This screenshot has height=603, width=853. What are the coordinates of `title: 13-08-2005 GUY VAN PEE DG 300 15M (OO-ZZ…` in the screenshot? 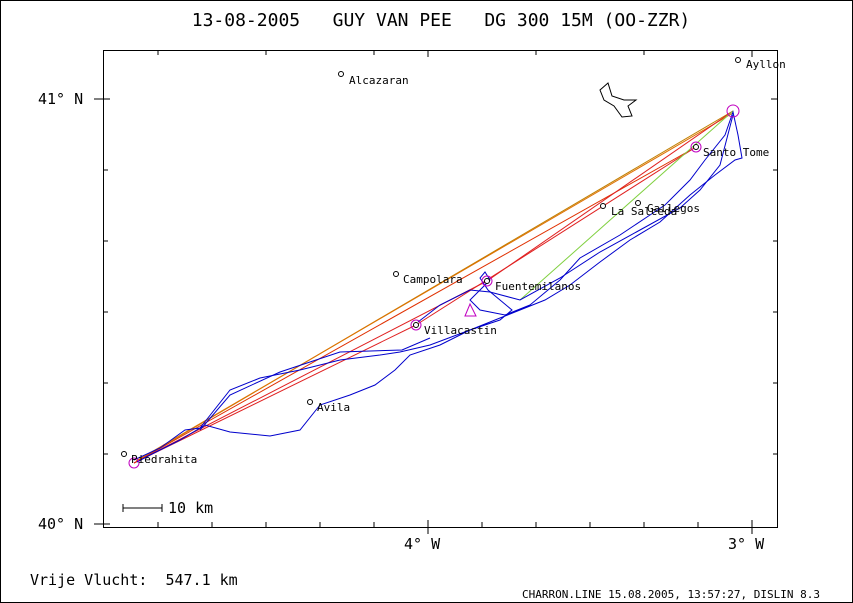 It's located at (441, 20).